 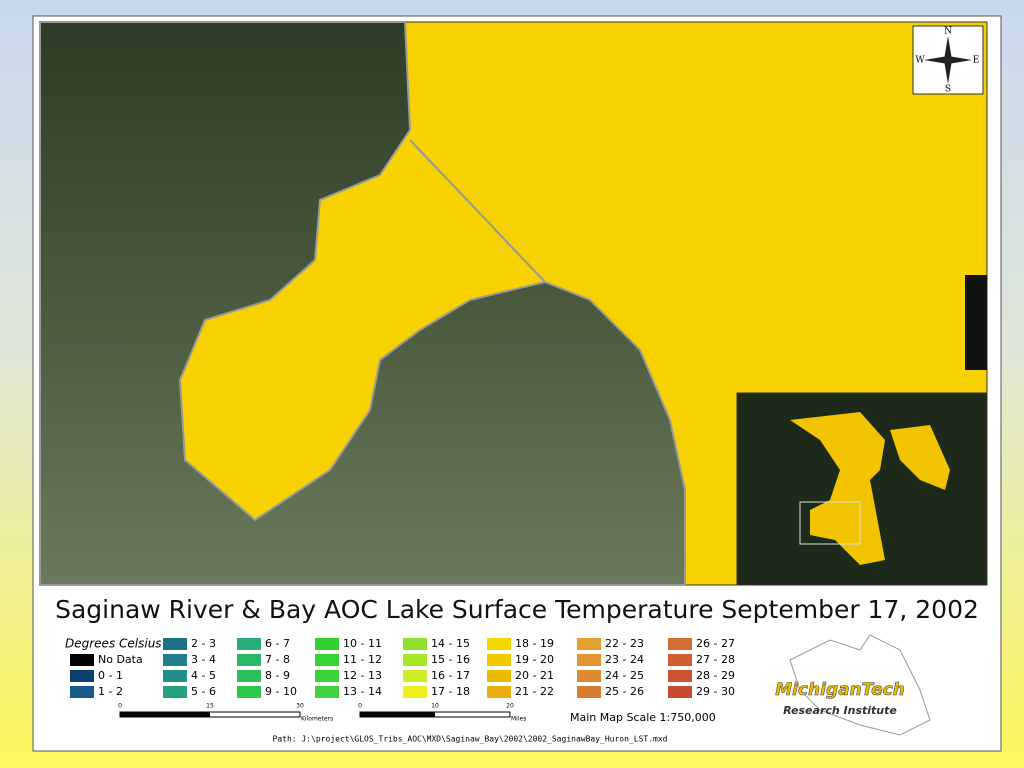 I want to click on logo-subtitle: Research Institute, so click(x=840, y=710).